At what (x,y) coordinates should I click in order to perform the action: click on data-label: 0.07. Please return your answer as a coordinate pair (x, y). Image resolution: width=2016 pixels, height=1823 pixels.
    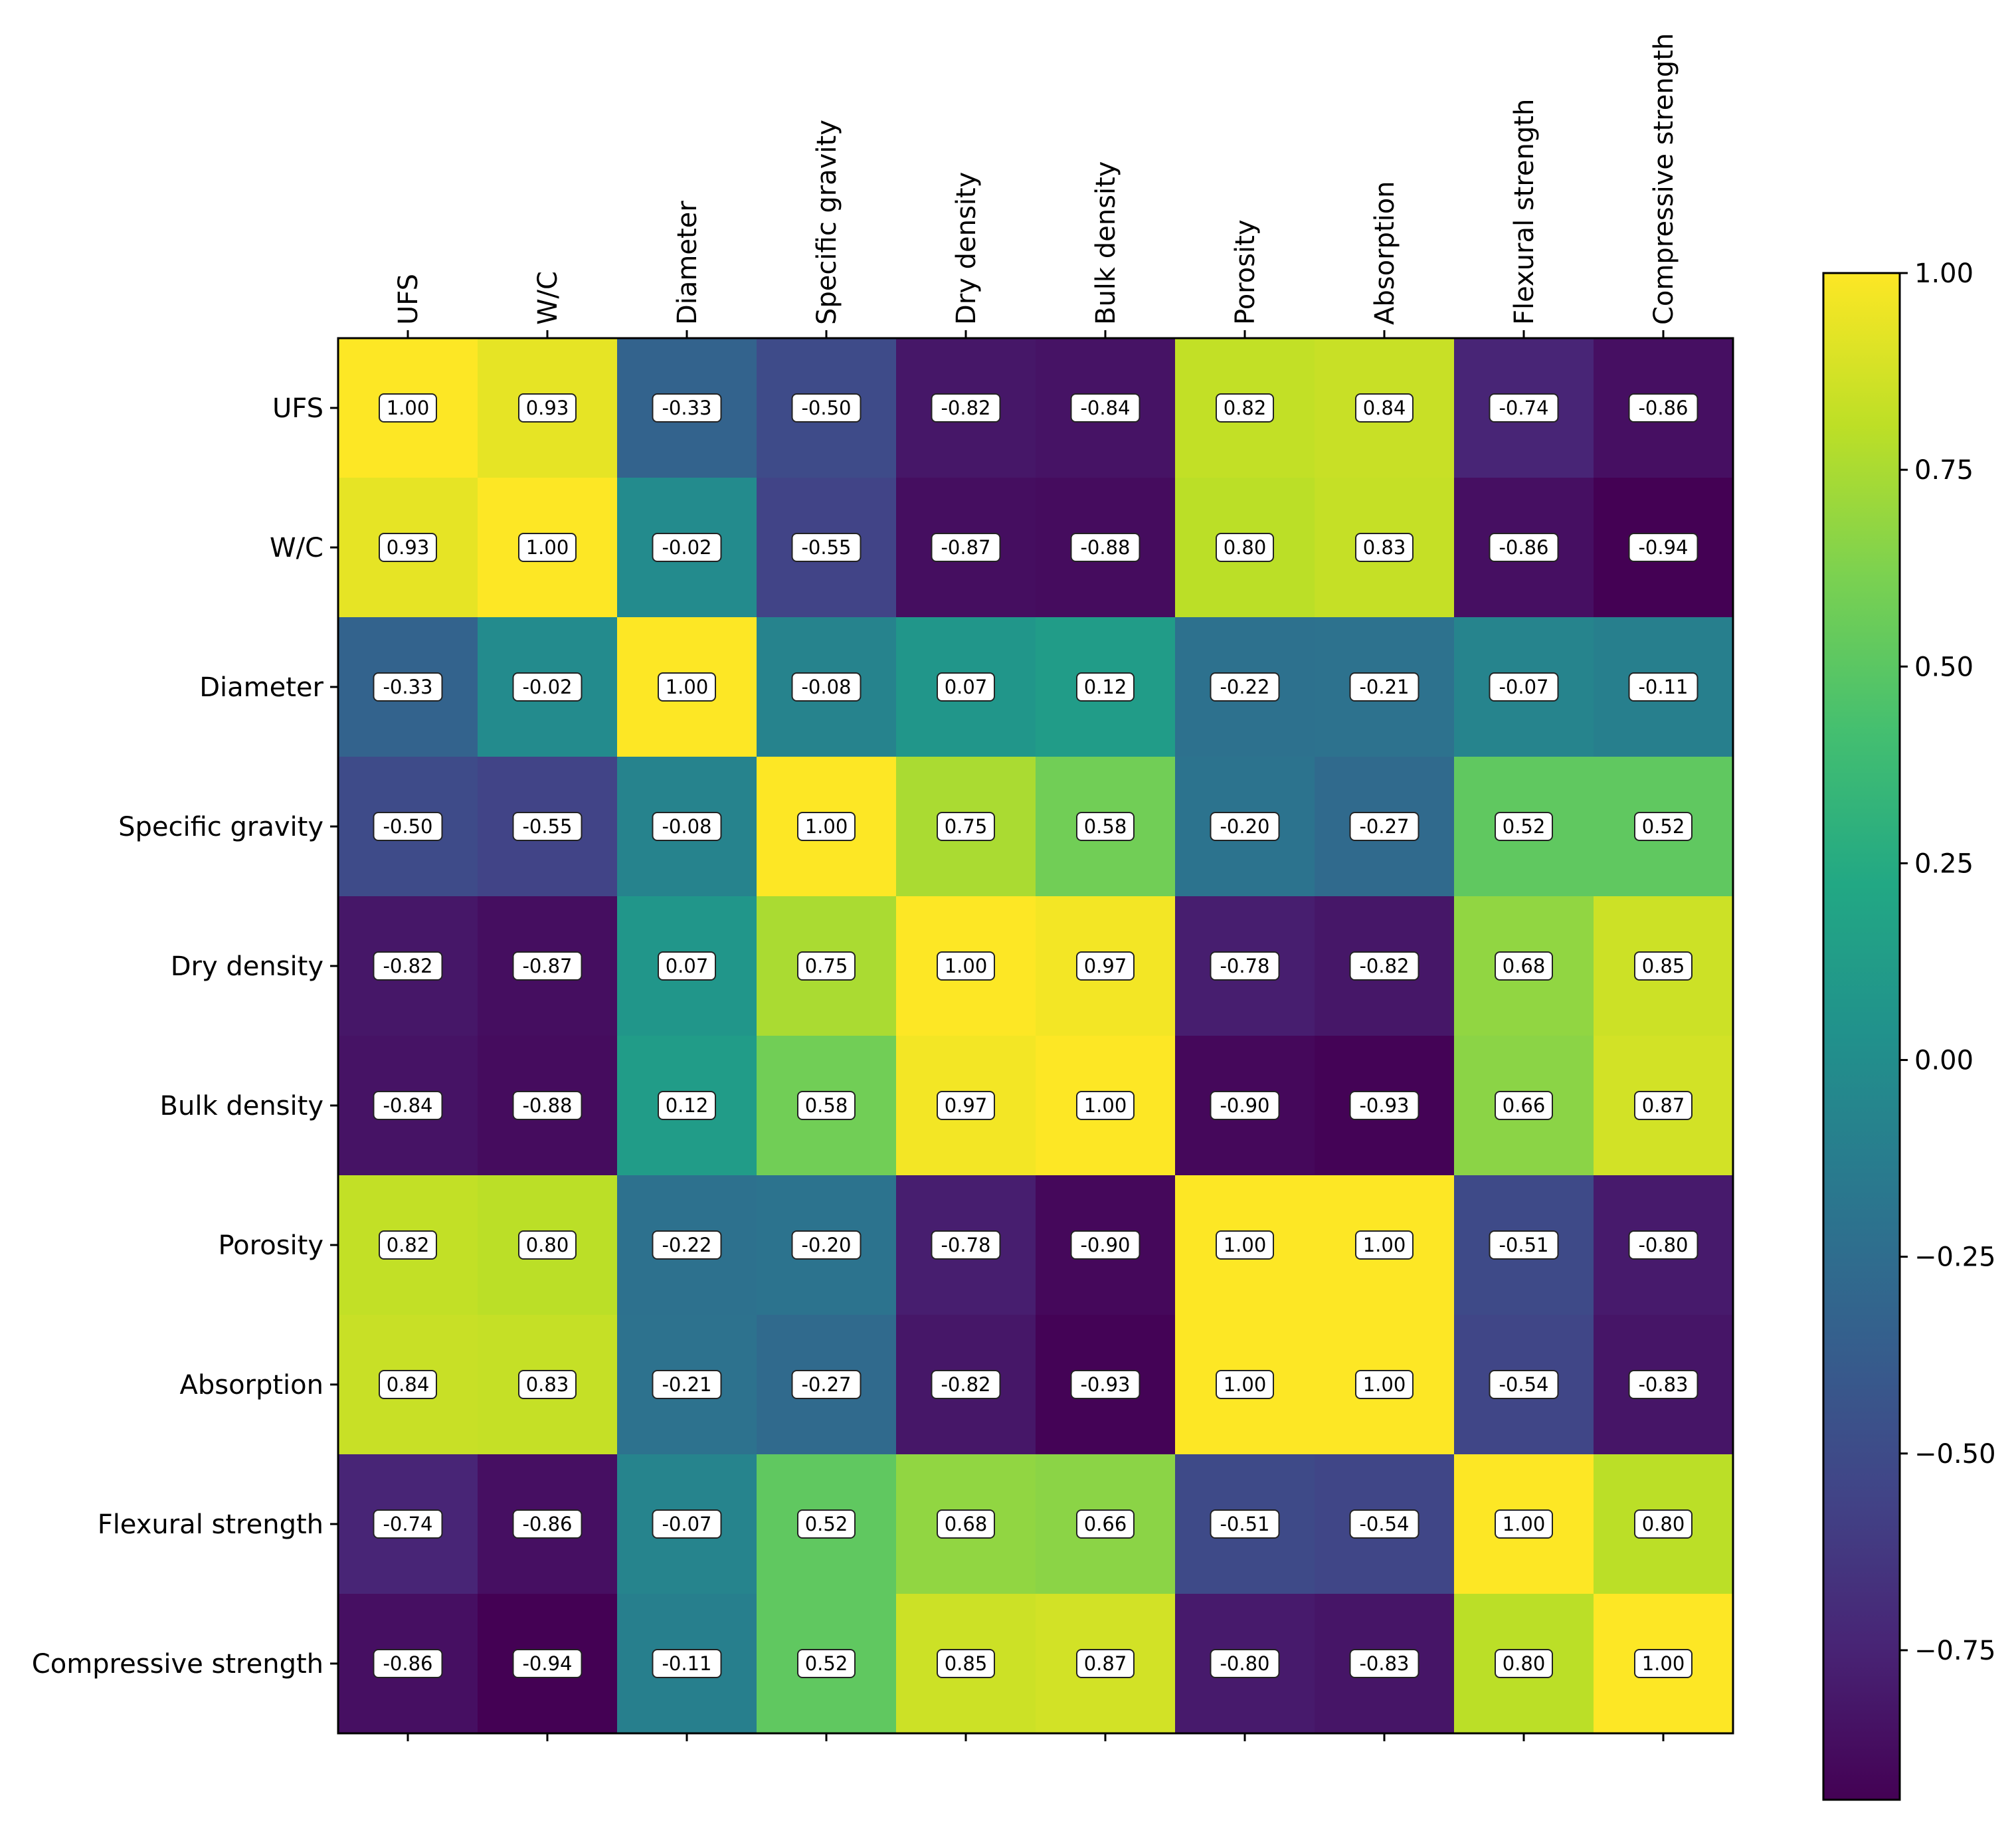
    Looking at the image, I should click on (687, 966).